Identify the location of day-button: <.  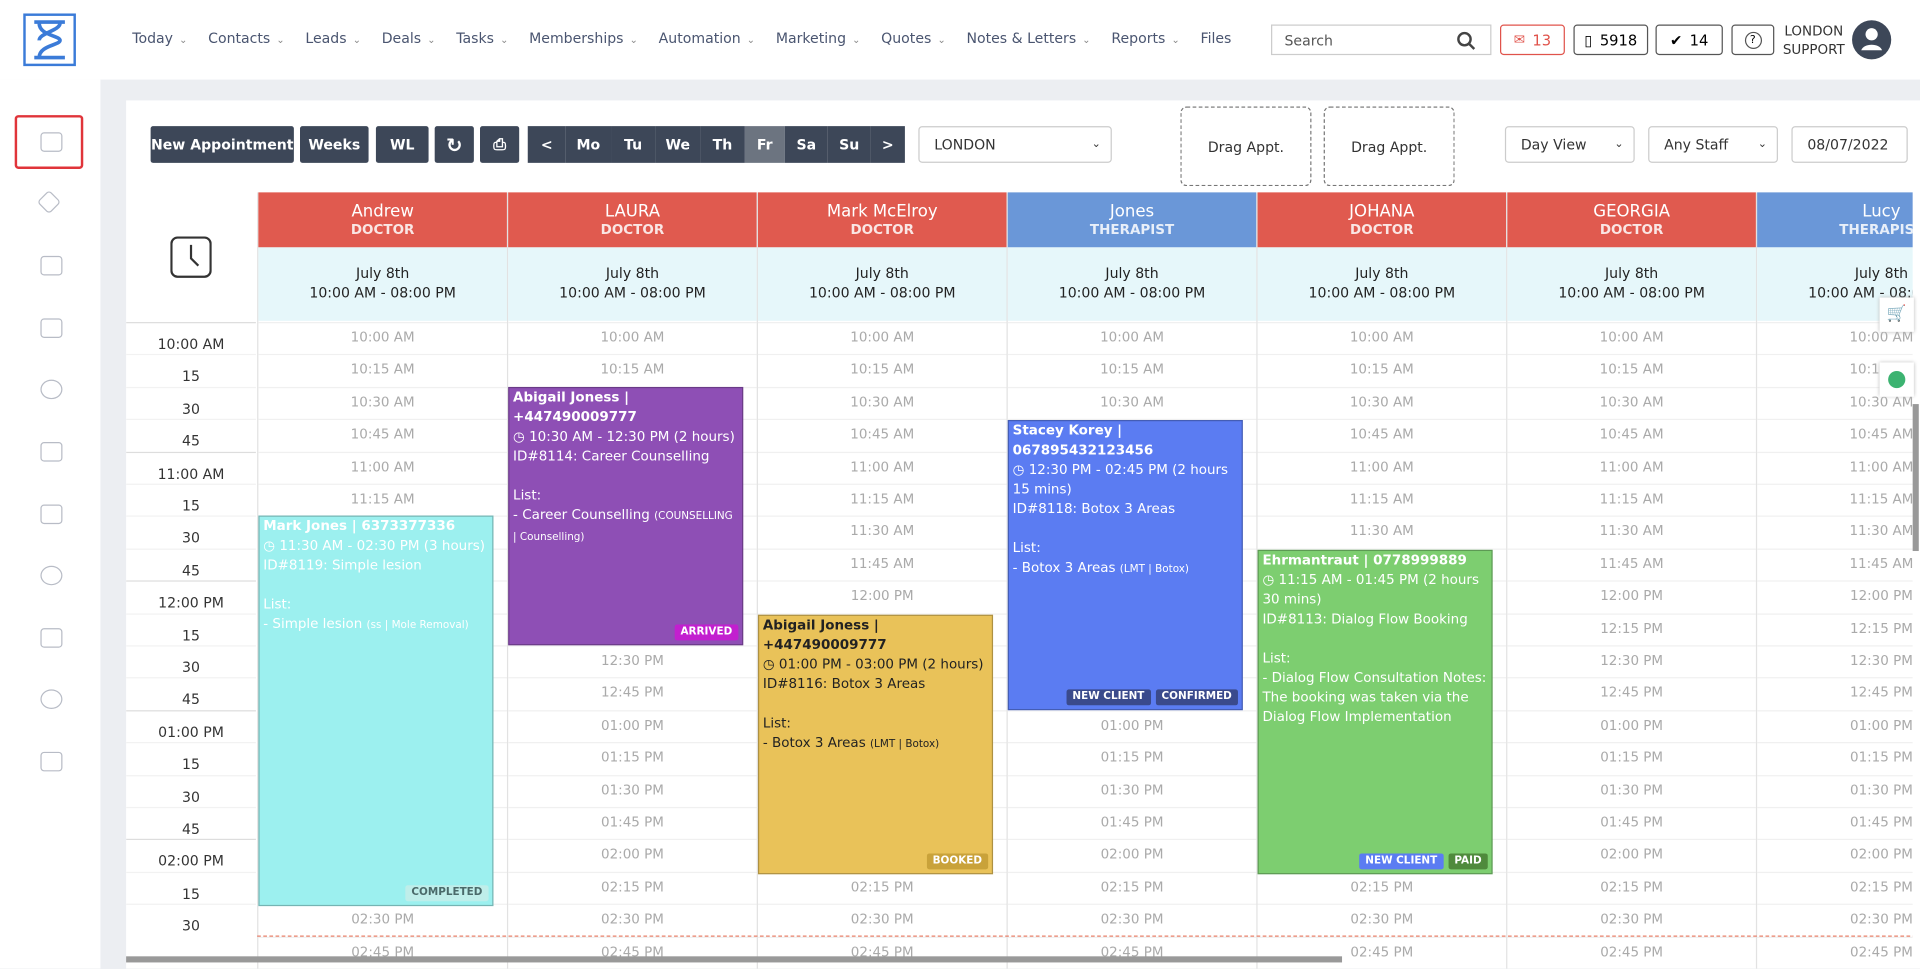
(546, 144).